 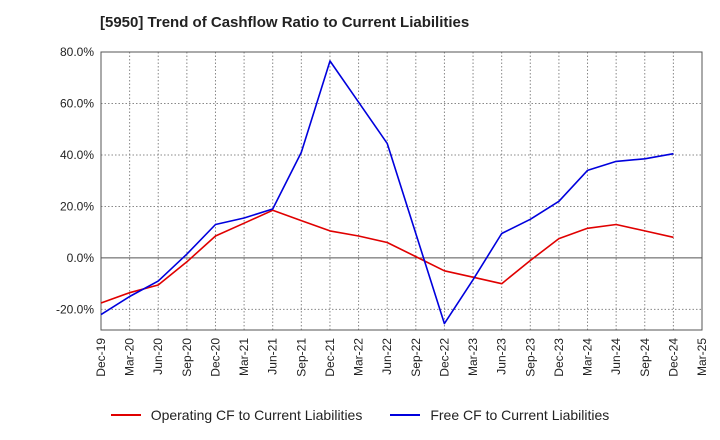 What do you see at coordinates (77, 155) in the screenshot?
I see `y-tick-label: 40.0%` at bounding box center [77, 155].